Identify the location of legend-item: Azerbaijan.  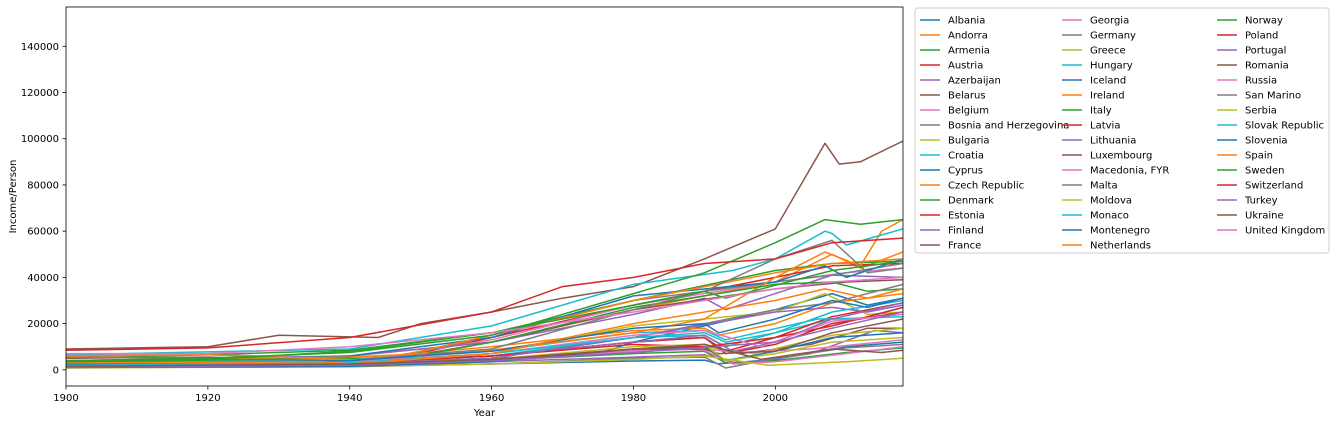
(960, 81).